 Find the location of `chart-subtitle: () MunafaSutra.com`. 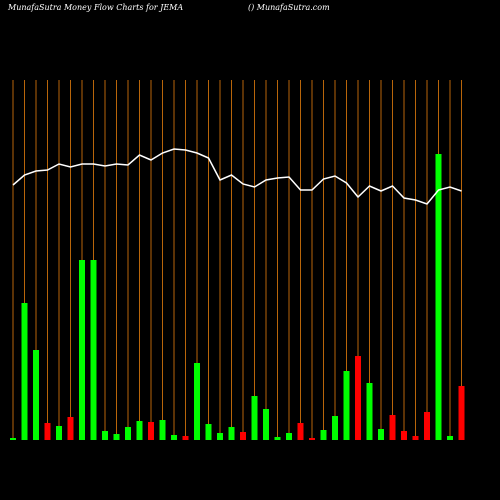

chart-subtitle: () MunafaSutra.com is located at coordinates (289, 7).